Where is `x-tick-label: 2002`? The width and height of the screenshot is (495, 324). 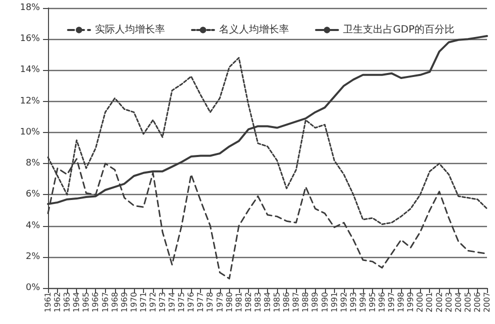
x-tick-label: 2002 is located at coordinates (439, 302).